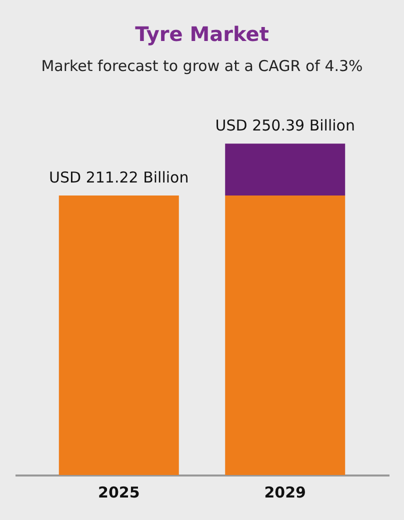  I want to click on x-tick-label: 2025, so click(119, 493).